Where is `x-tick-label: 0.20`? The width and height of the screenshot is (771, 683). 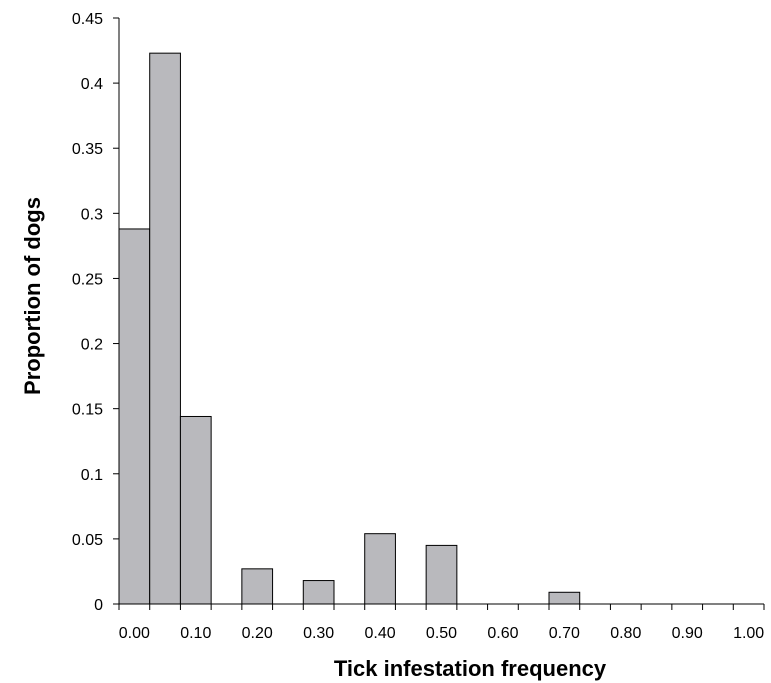 x-tick-label: 0.20 is located at coordinates (257, 633).